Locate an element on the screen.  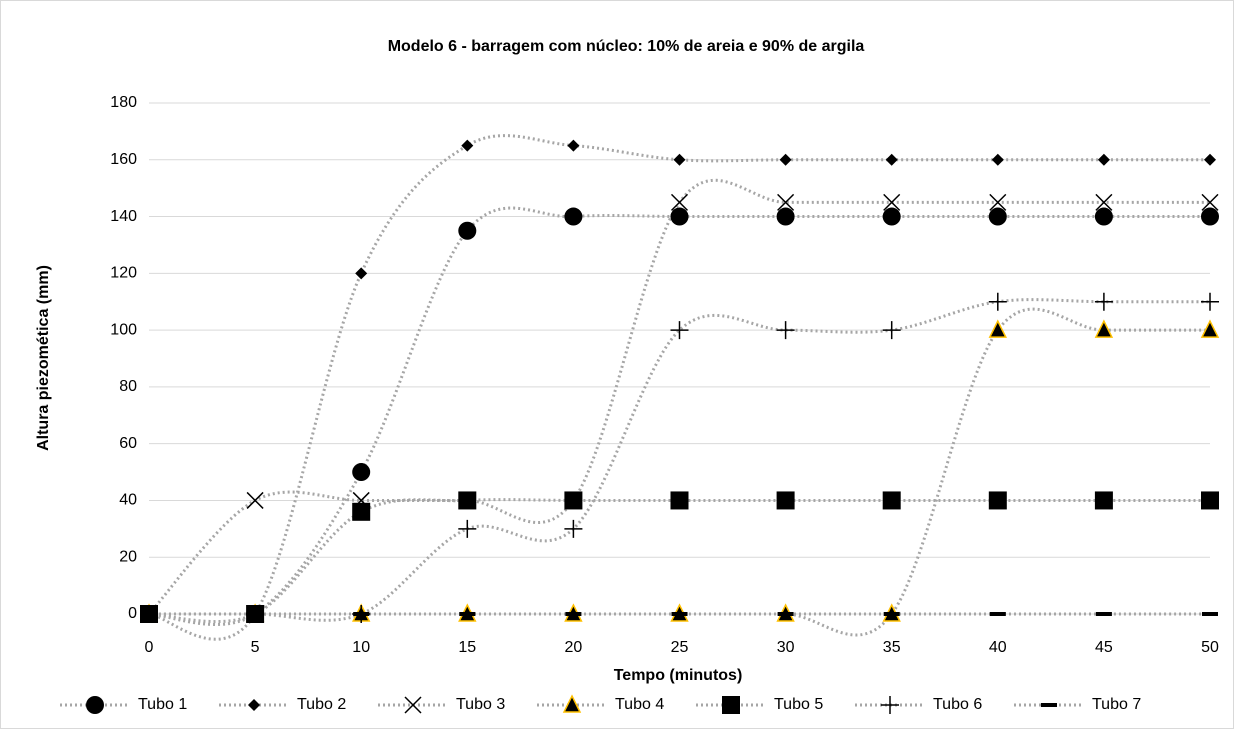
y-tick-label: 0 is located at coordinates (132, 613).